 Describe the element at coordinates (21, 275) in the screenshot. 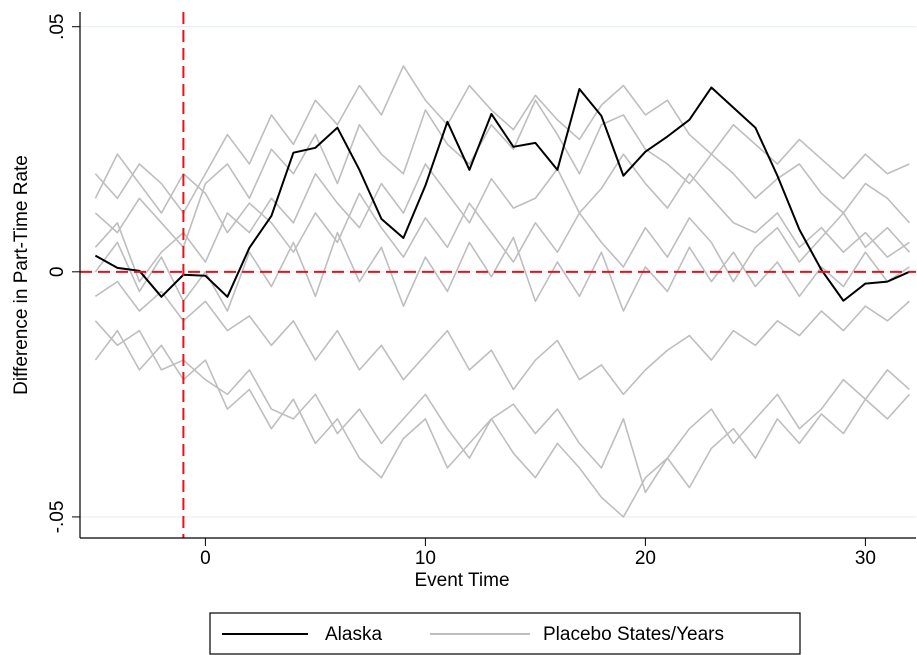

I see `y-axis-label: Difference in Part-Time Rate` at that location.